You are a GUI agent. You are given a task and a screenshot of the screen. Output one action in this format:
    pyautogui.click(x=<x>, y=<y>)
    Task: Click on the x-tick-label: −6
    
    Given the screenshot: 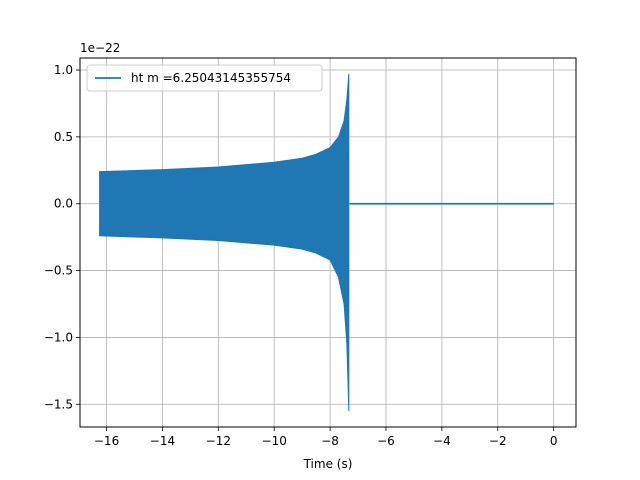 What is the action you would take?
    pyautogui.click(x=386, y=441)
    